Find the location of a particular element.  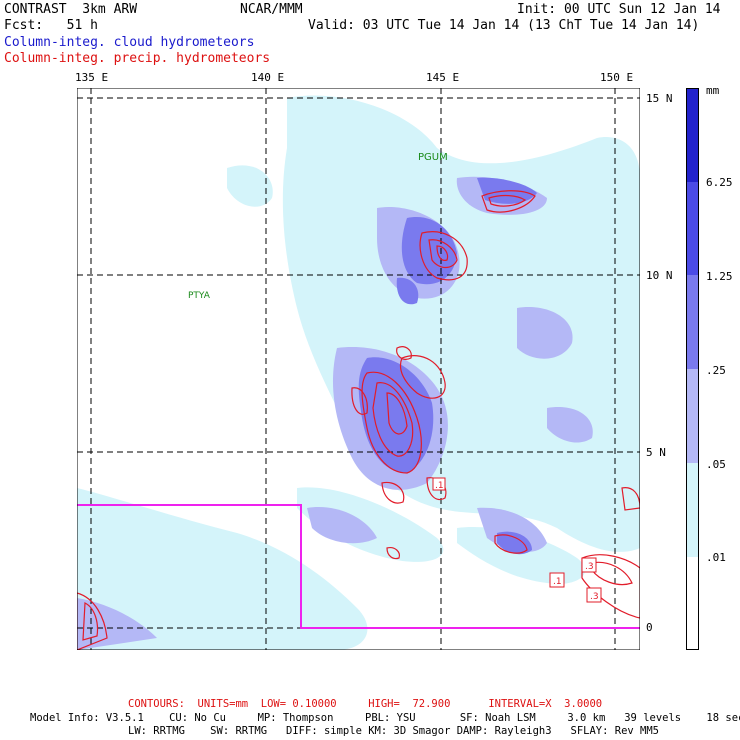

color-legend is located at coordinates (692, 369).